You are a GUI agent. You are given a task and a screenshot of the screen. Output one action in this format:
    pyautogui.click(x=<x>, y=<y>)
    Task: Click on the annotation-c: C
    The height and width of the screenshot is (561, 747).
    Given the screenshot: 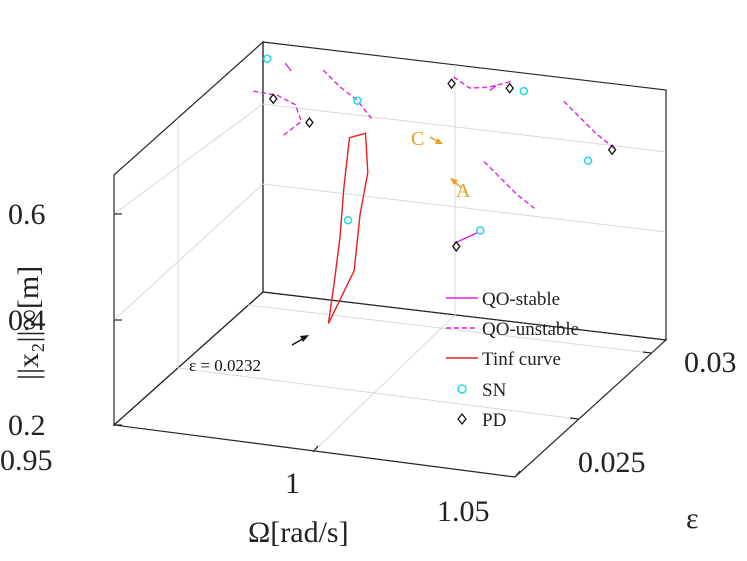 What is the action you would take?
    pyautogui.click(x=417, y=139)
    